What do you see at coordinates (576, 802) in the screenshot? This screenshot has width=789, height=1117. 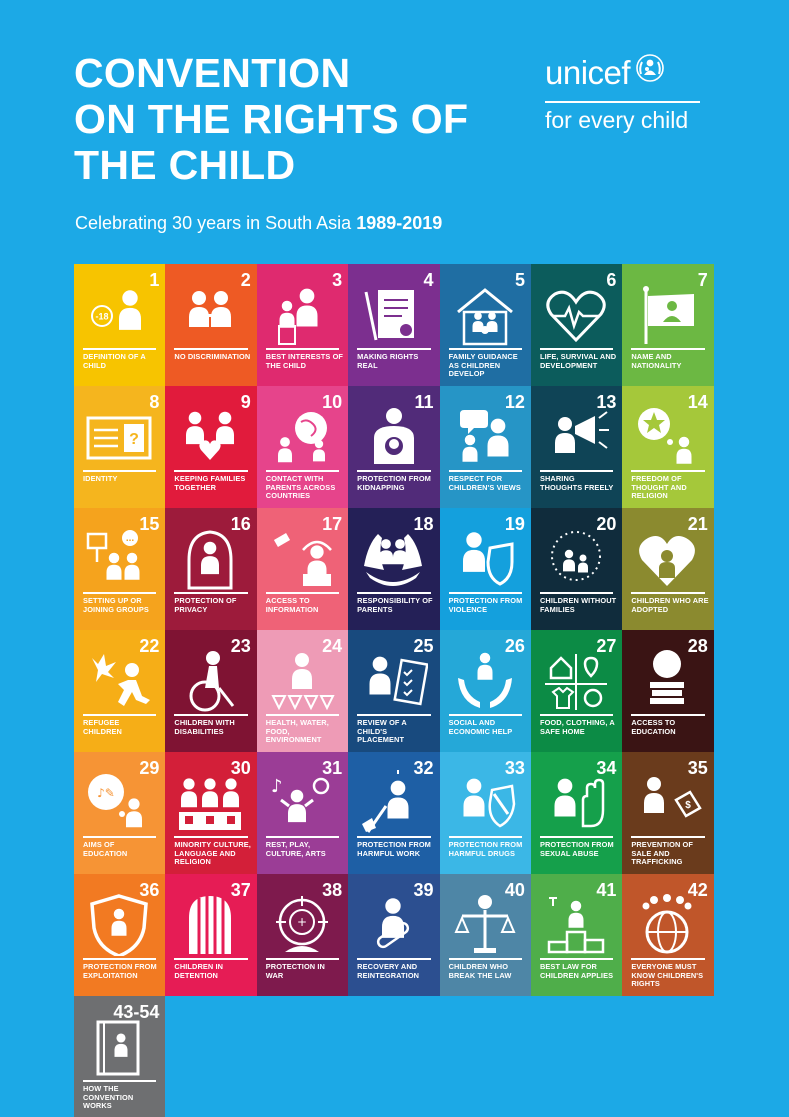 I see `stop-hand-icon` at bounding box center [576, 802].